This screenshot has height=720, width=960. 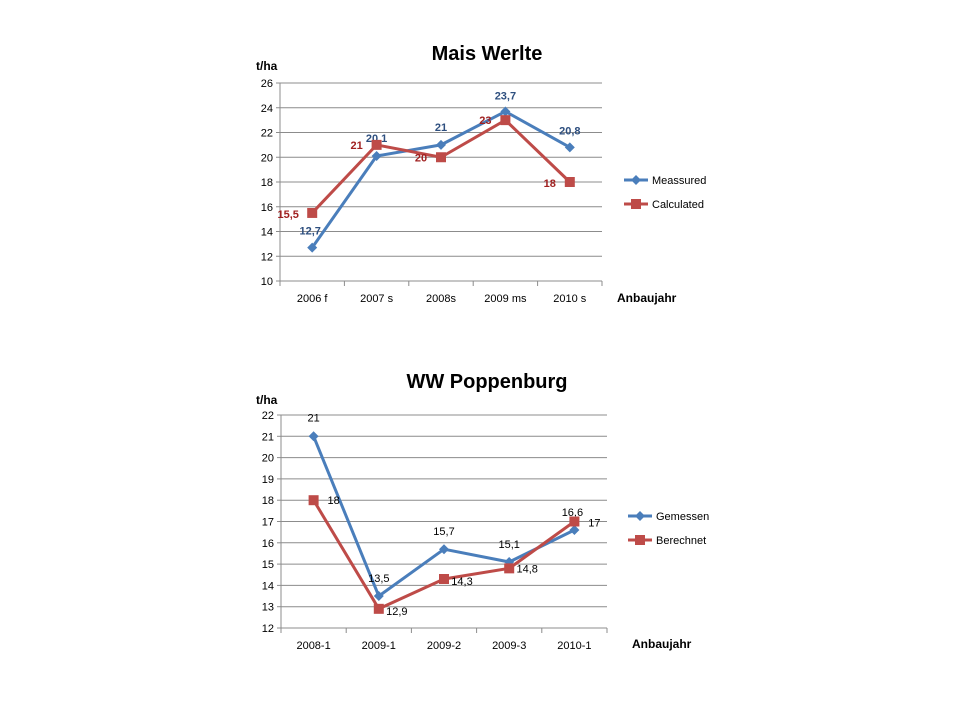 I want to click on data-label: 20,1, so click(x=376, y=139).